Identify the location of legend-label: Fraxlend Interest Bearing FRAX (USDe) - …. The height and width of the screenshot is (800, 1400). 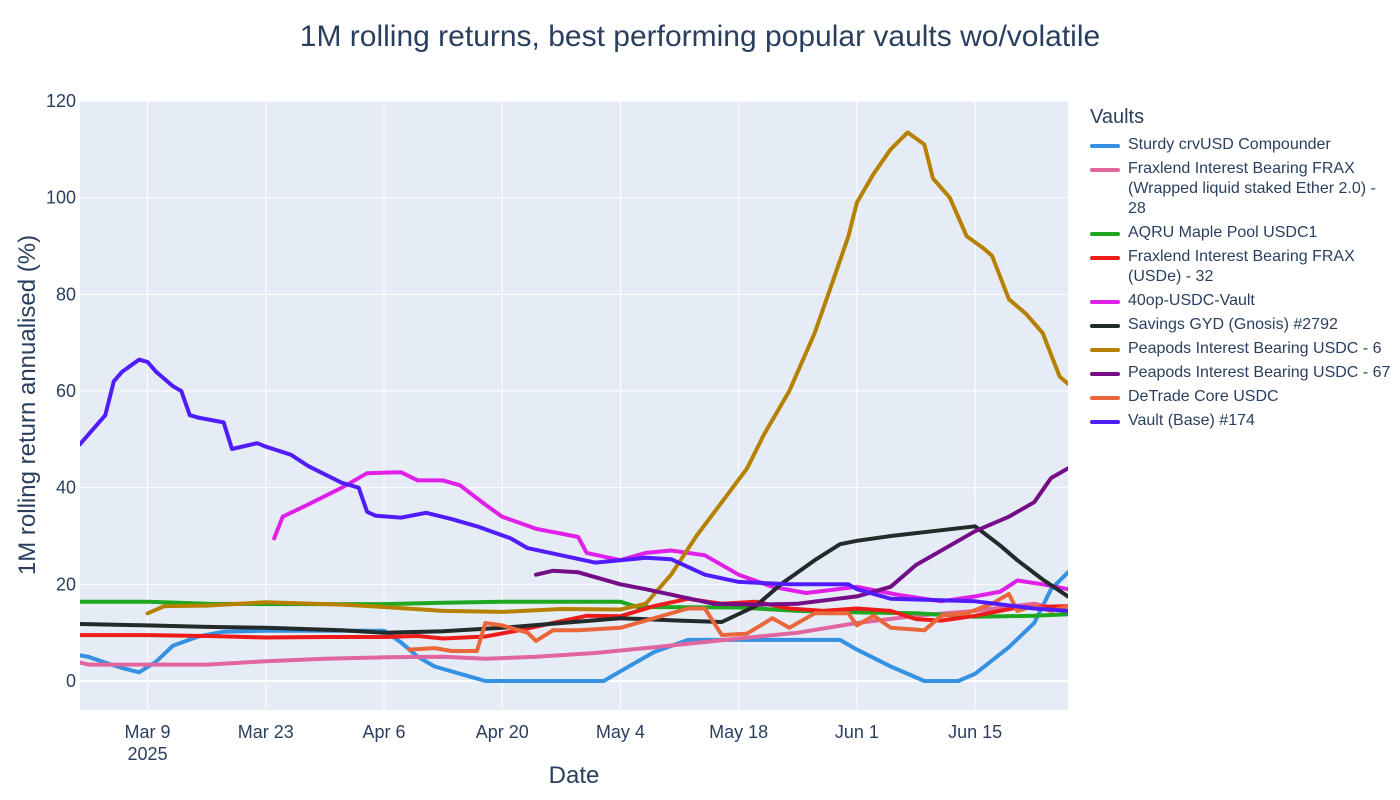
(1241, 266).